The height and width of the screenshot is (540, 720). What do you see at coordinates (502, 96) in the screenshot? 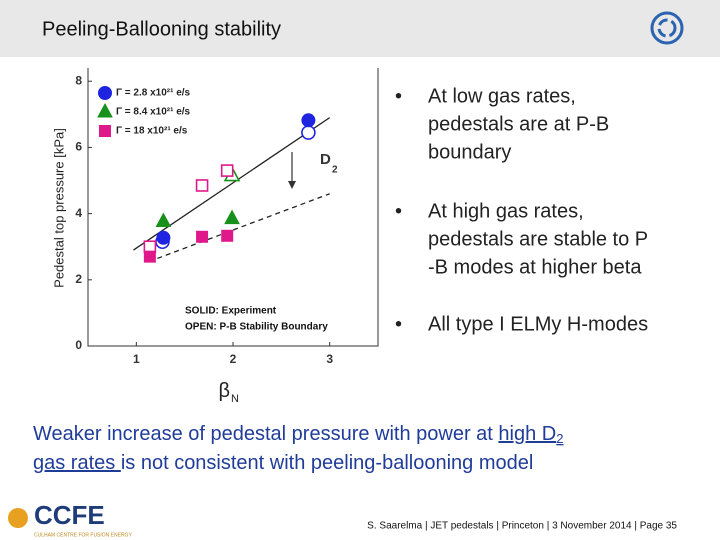
I see `bullet-text: At low gas rates,` at bounding box center [502, 96].